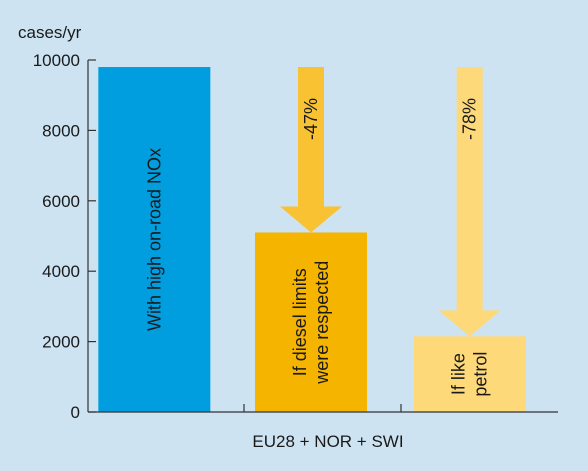 The image size is (588, 471). Describe the element at coordinates (75, 412) in the screenshot. I see `y-tick-label: 0` at that location.